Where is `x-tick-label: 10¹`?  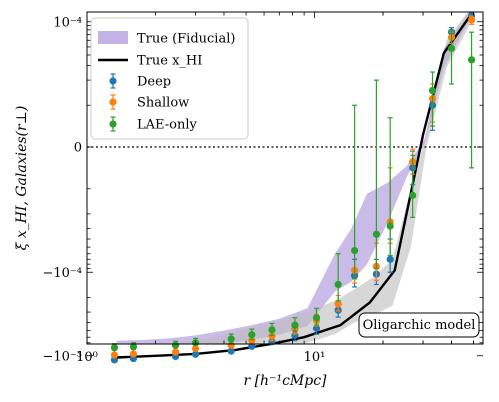
x-tick-label: 10¹ is located at coordinates (315, 357).